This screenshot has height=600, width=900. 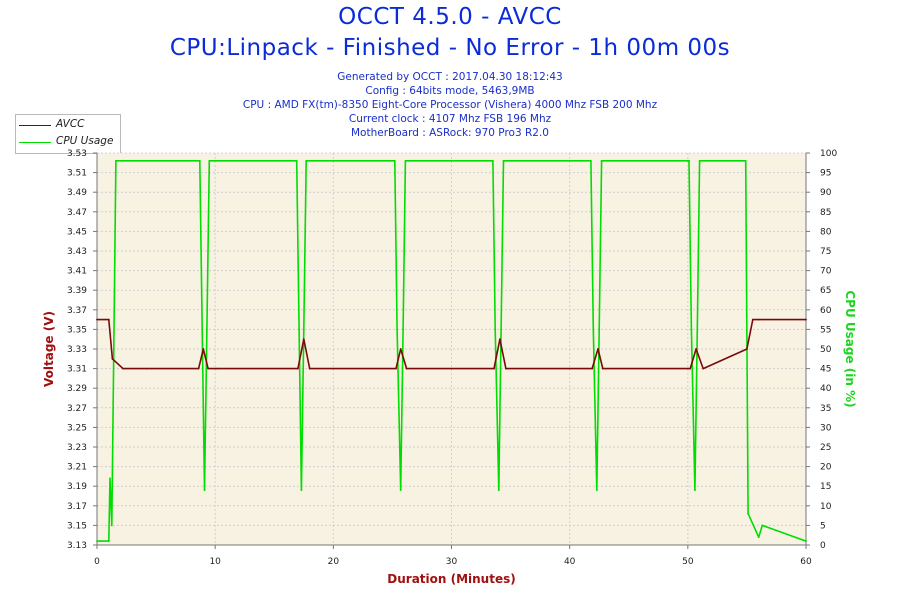 I want to click on info-motherboard: MotherBoard : ASRock: 970 Pro3 R2.0, so click(x=450, y=133).